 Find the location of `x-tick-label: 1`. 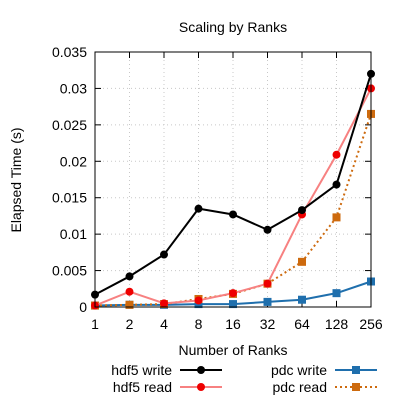

x-tick-label: 1 is located at coordinates (95, 324).